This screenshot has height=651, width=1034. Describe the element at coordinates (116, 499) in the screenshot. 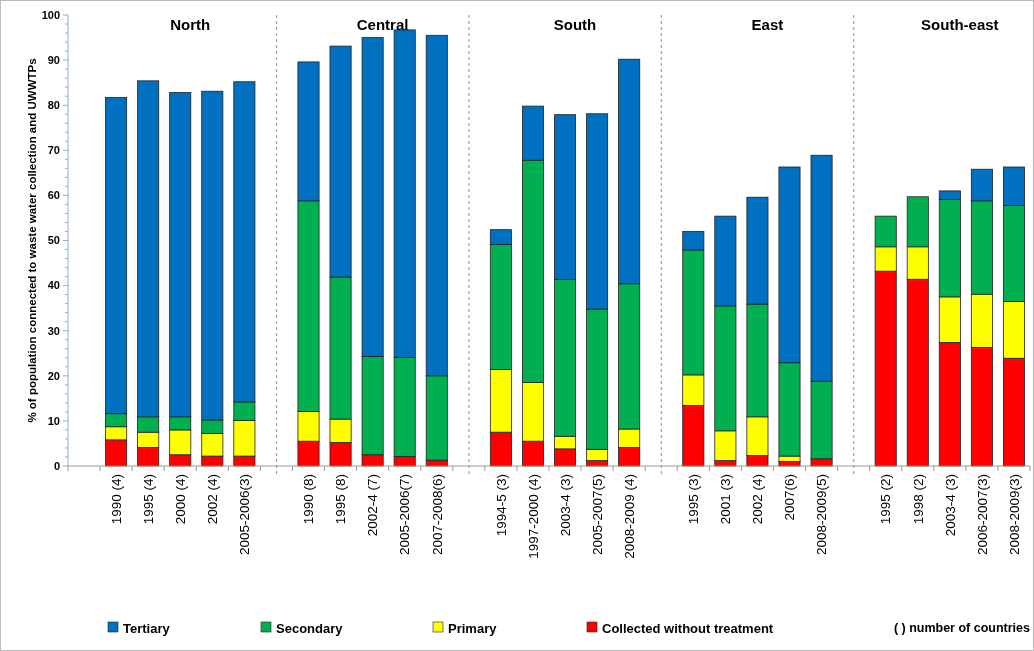

I see `x-tick-label: 1990 (4)` at that location.